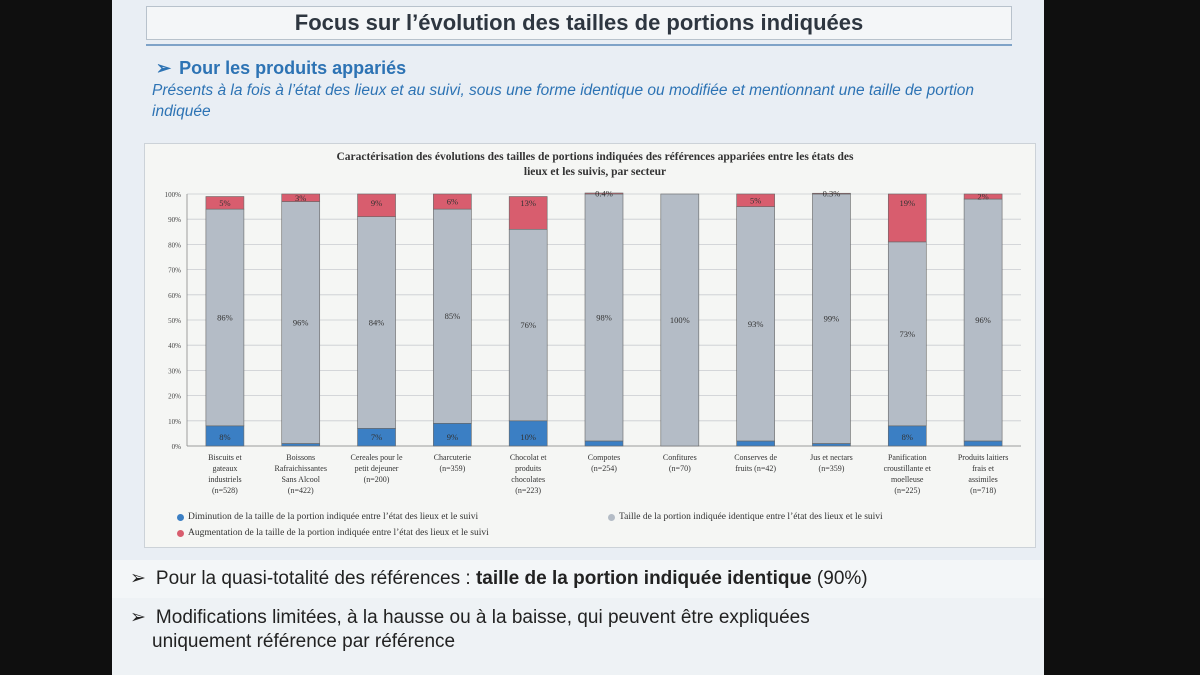 This screenshot has width=1200, height=675. I want to click on subtitle-text: Pour les produits appariés, so click(293, 68).